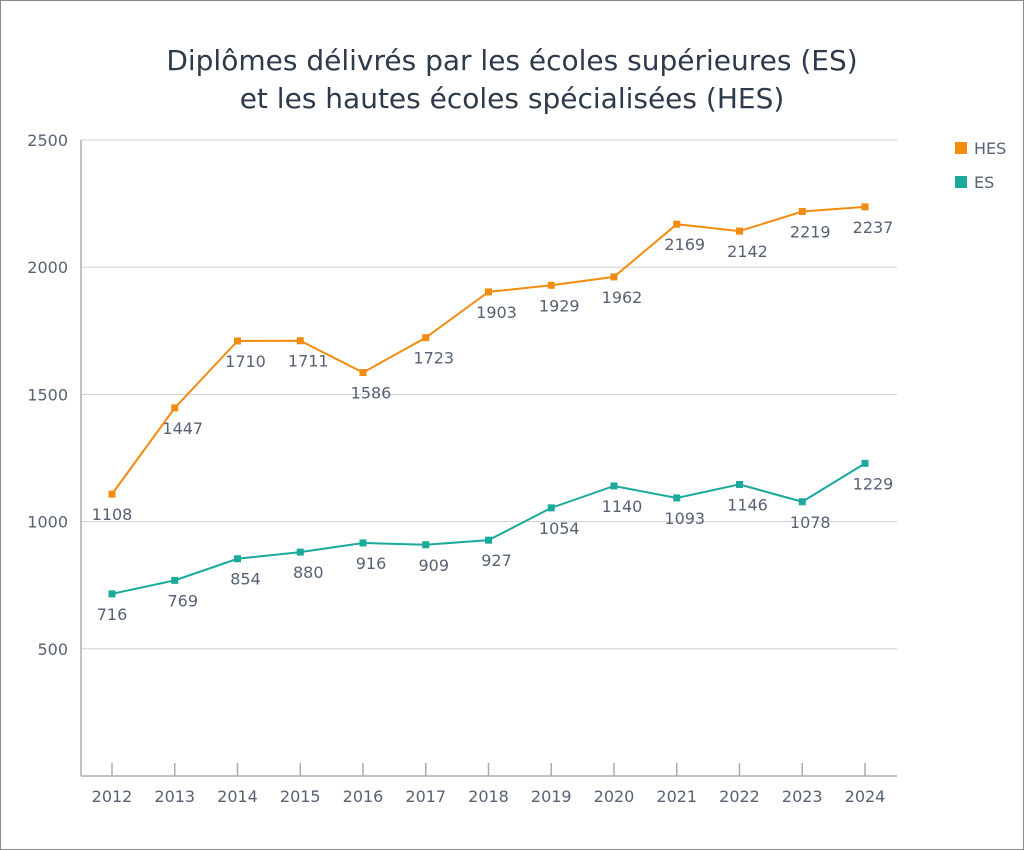 The image size is (1024, 850). I want to click on data-label: 1108, so click(112, 514).